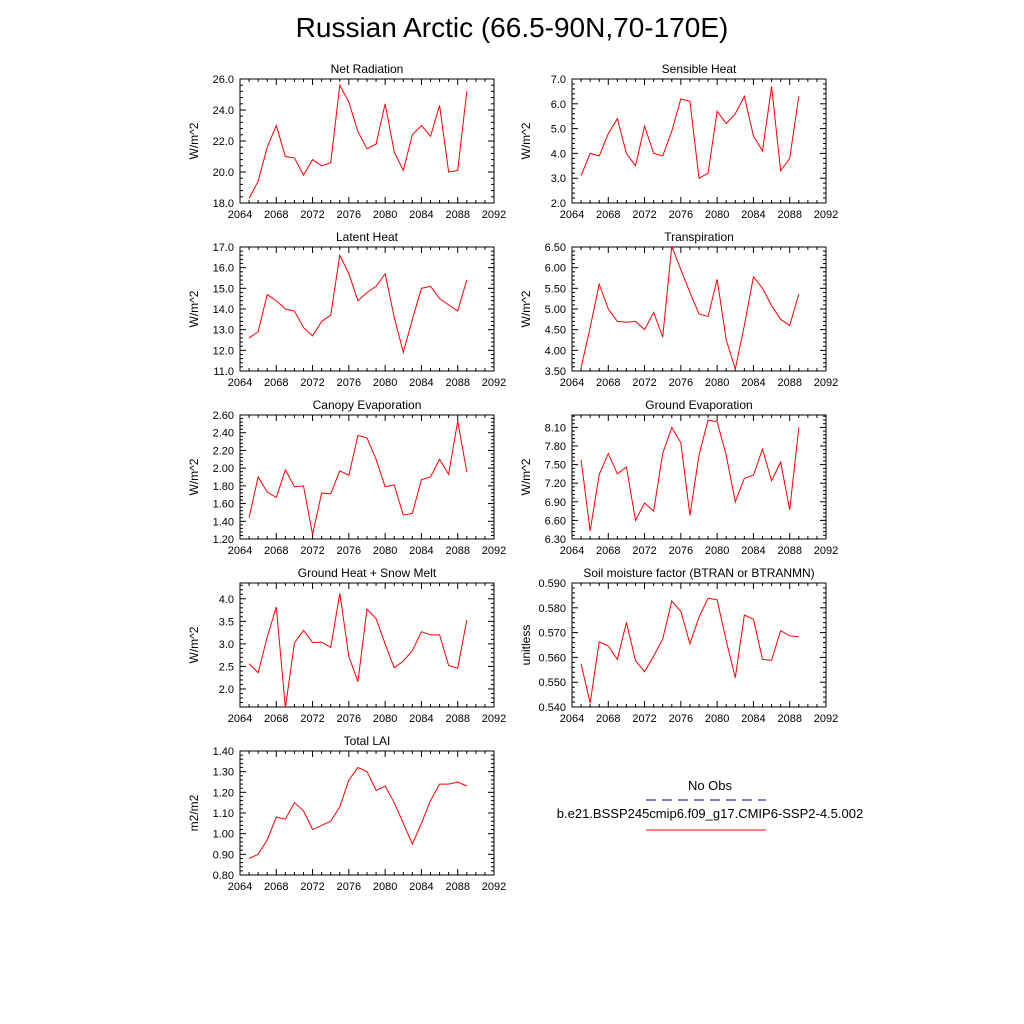  I want to click on y-tick-label: 6.60, so click(555, 521).